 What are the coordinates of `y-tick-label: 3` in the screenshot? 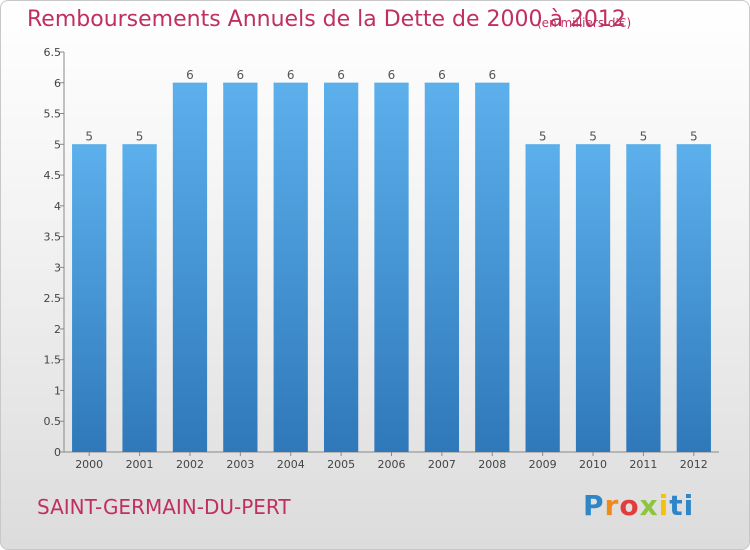 It's located at (57, 267).